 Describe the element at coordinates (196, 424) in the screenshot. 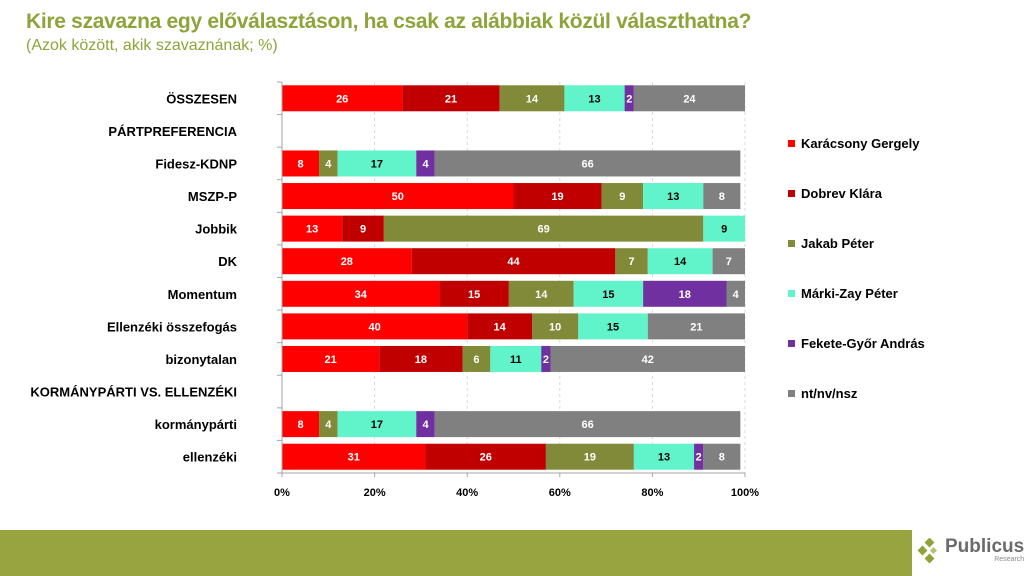

I see `category-label: kormánypárti` at that location.